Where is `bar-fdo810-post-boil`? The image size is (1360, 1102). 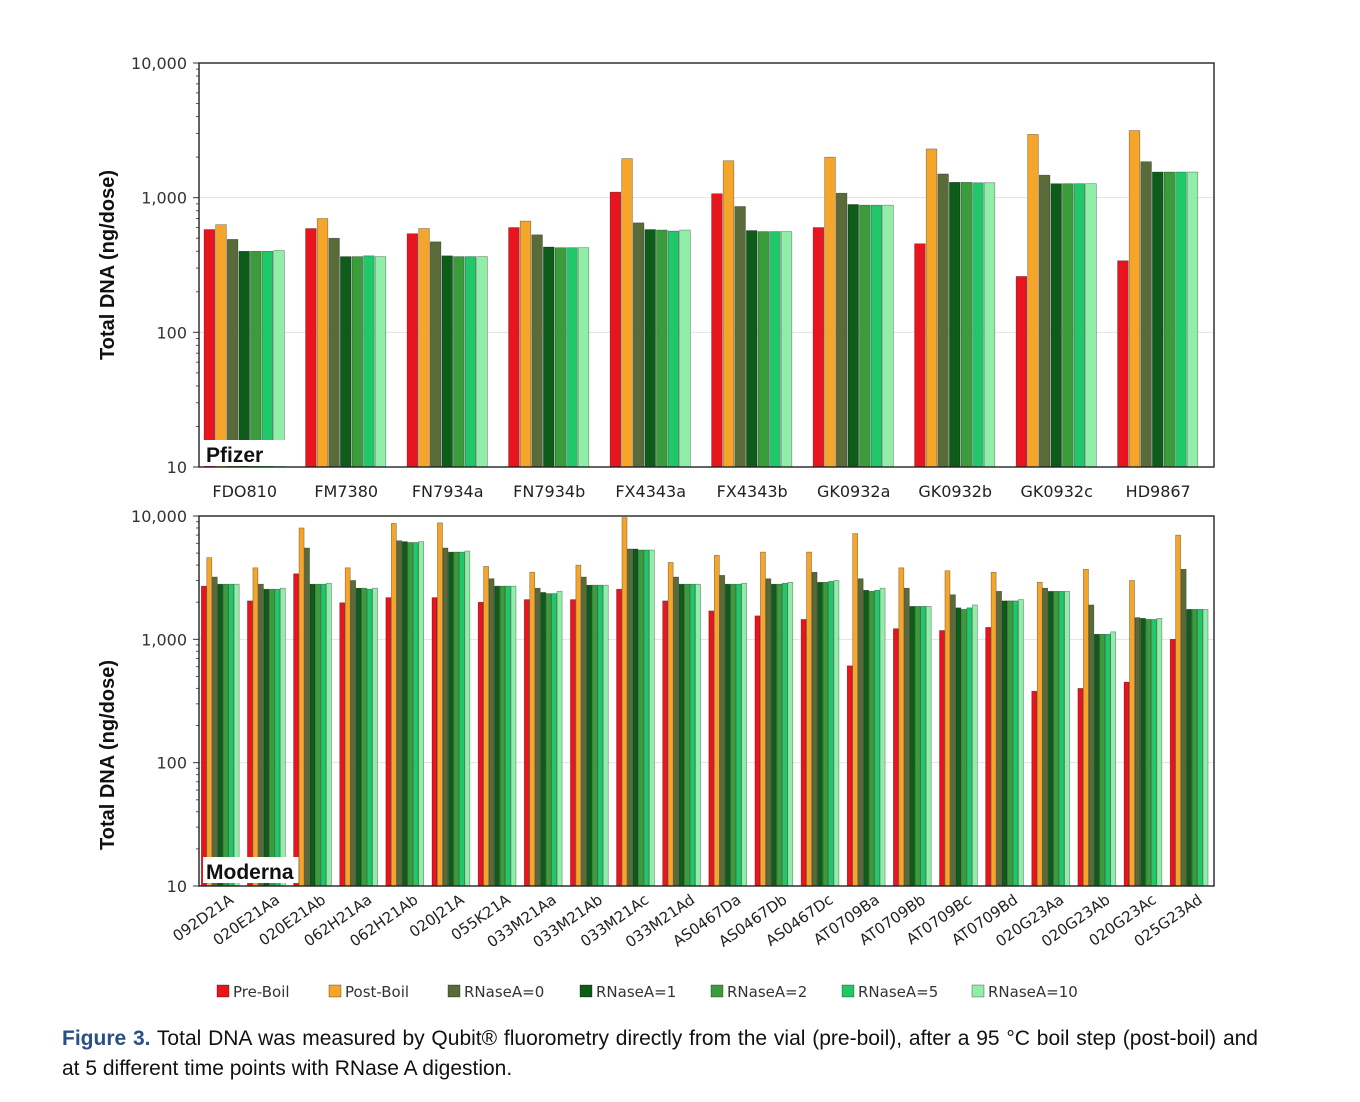 bar-fdo810-post-boil is located at coordinates (221, 346).